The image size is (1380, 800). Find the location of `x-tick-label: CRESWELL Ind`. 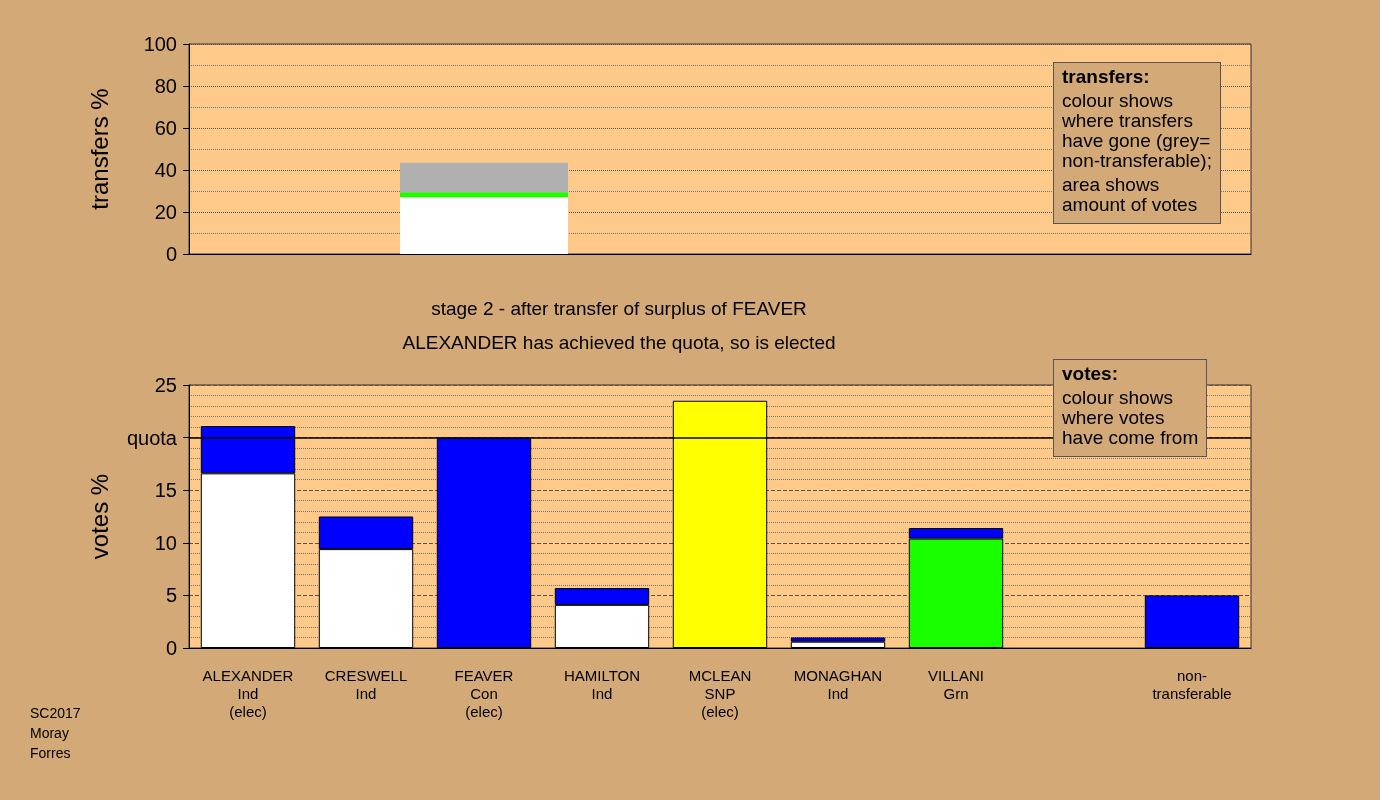

x-tick-label: CRESWELL Ind is located at coordinates (366, 684).